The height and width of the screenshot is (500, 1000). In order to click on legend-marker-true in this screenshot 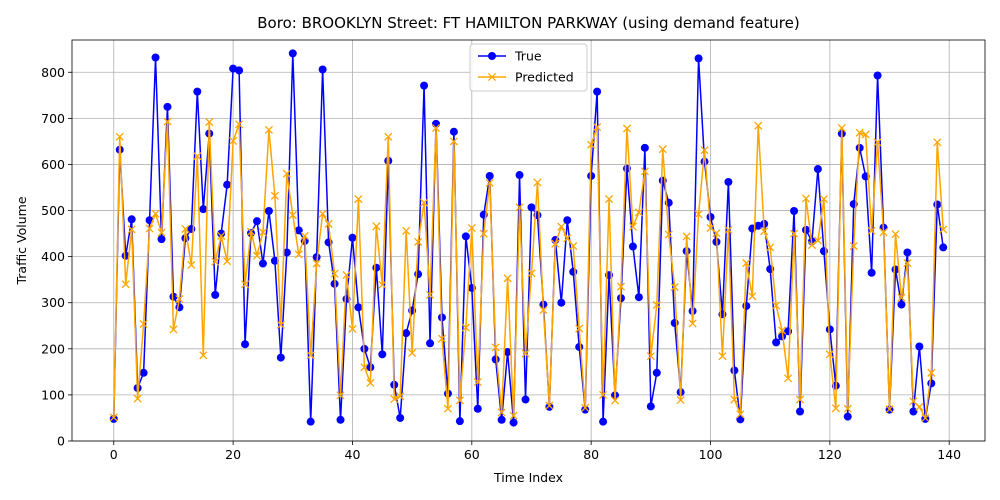, I will do `click(492, 56)`.